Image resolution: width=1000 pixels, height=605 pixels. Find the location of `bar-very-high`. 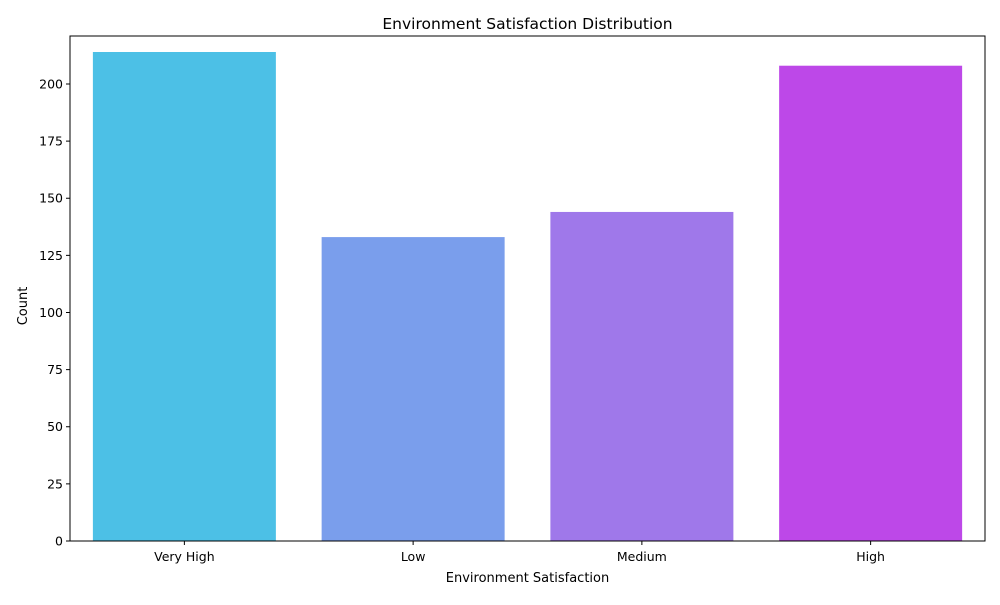

bar-very-high is located at coordinates (184, 296).